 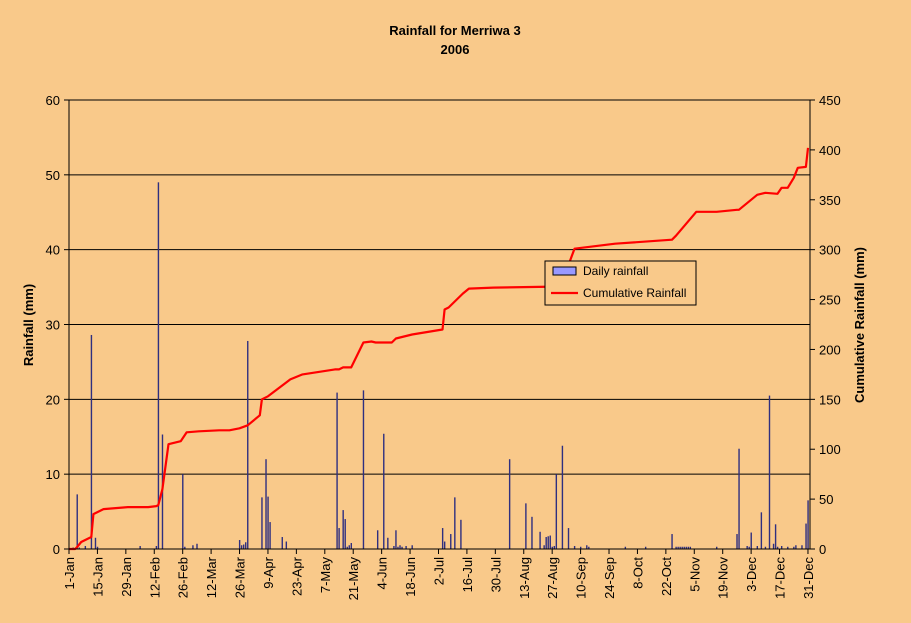 What do you see at coordinates (830, 250) in the screenshot?
I see `right-tick-label: 300` at bounding box center [830, 250].